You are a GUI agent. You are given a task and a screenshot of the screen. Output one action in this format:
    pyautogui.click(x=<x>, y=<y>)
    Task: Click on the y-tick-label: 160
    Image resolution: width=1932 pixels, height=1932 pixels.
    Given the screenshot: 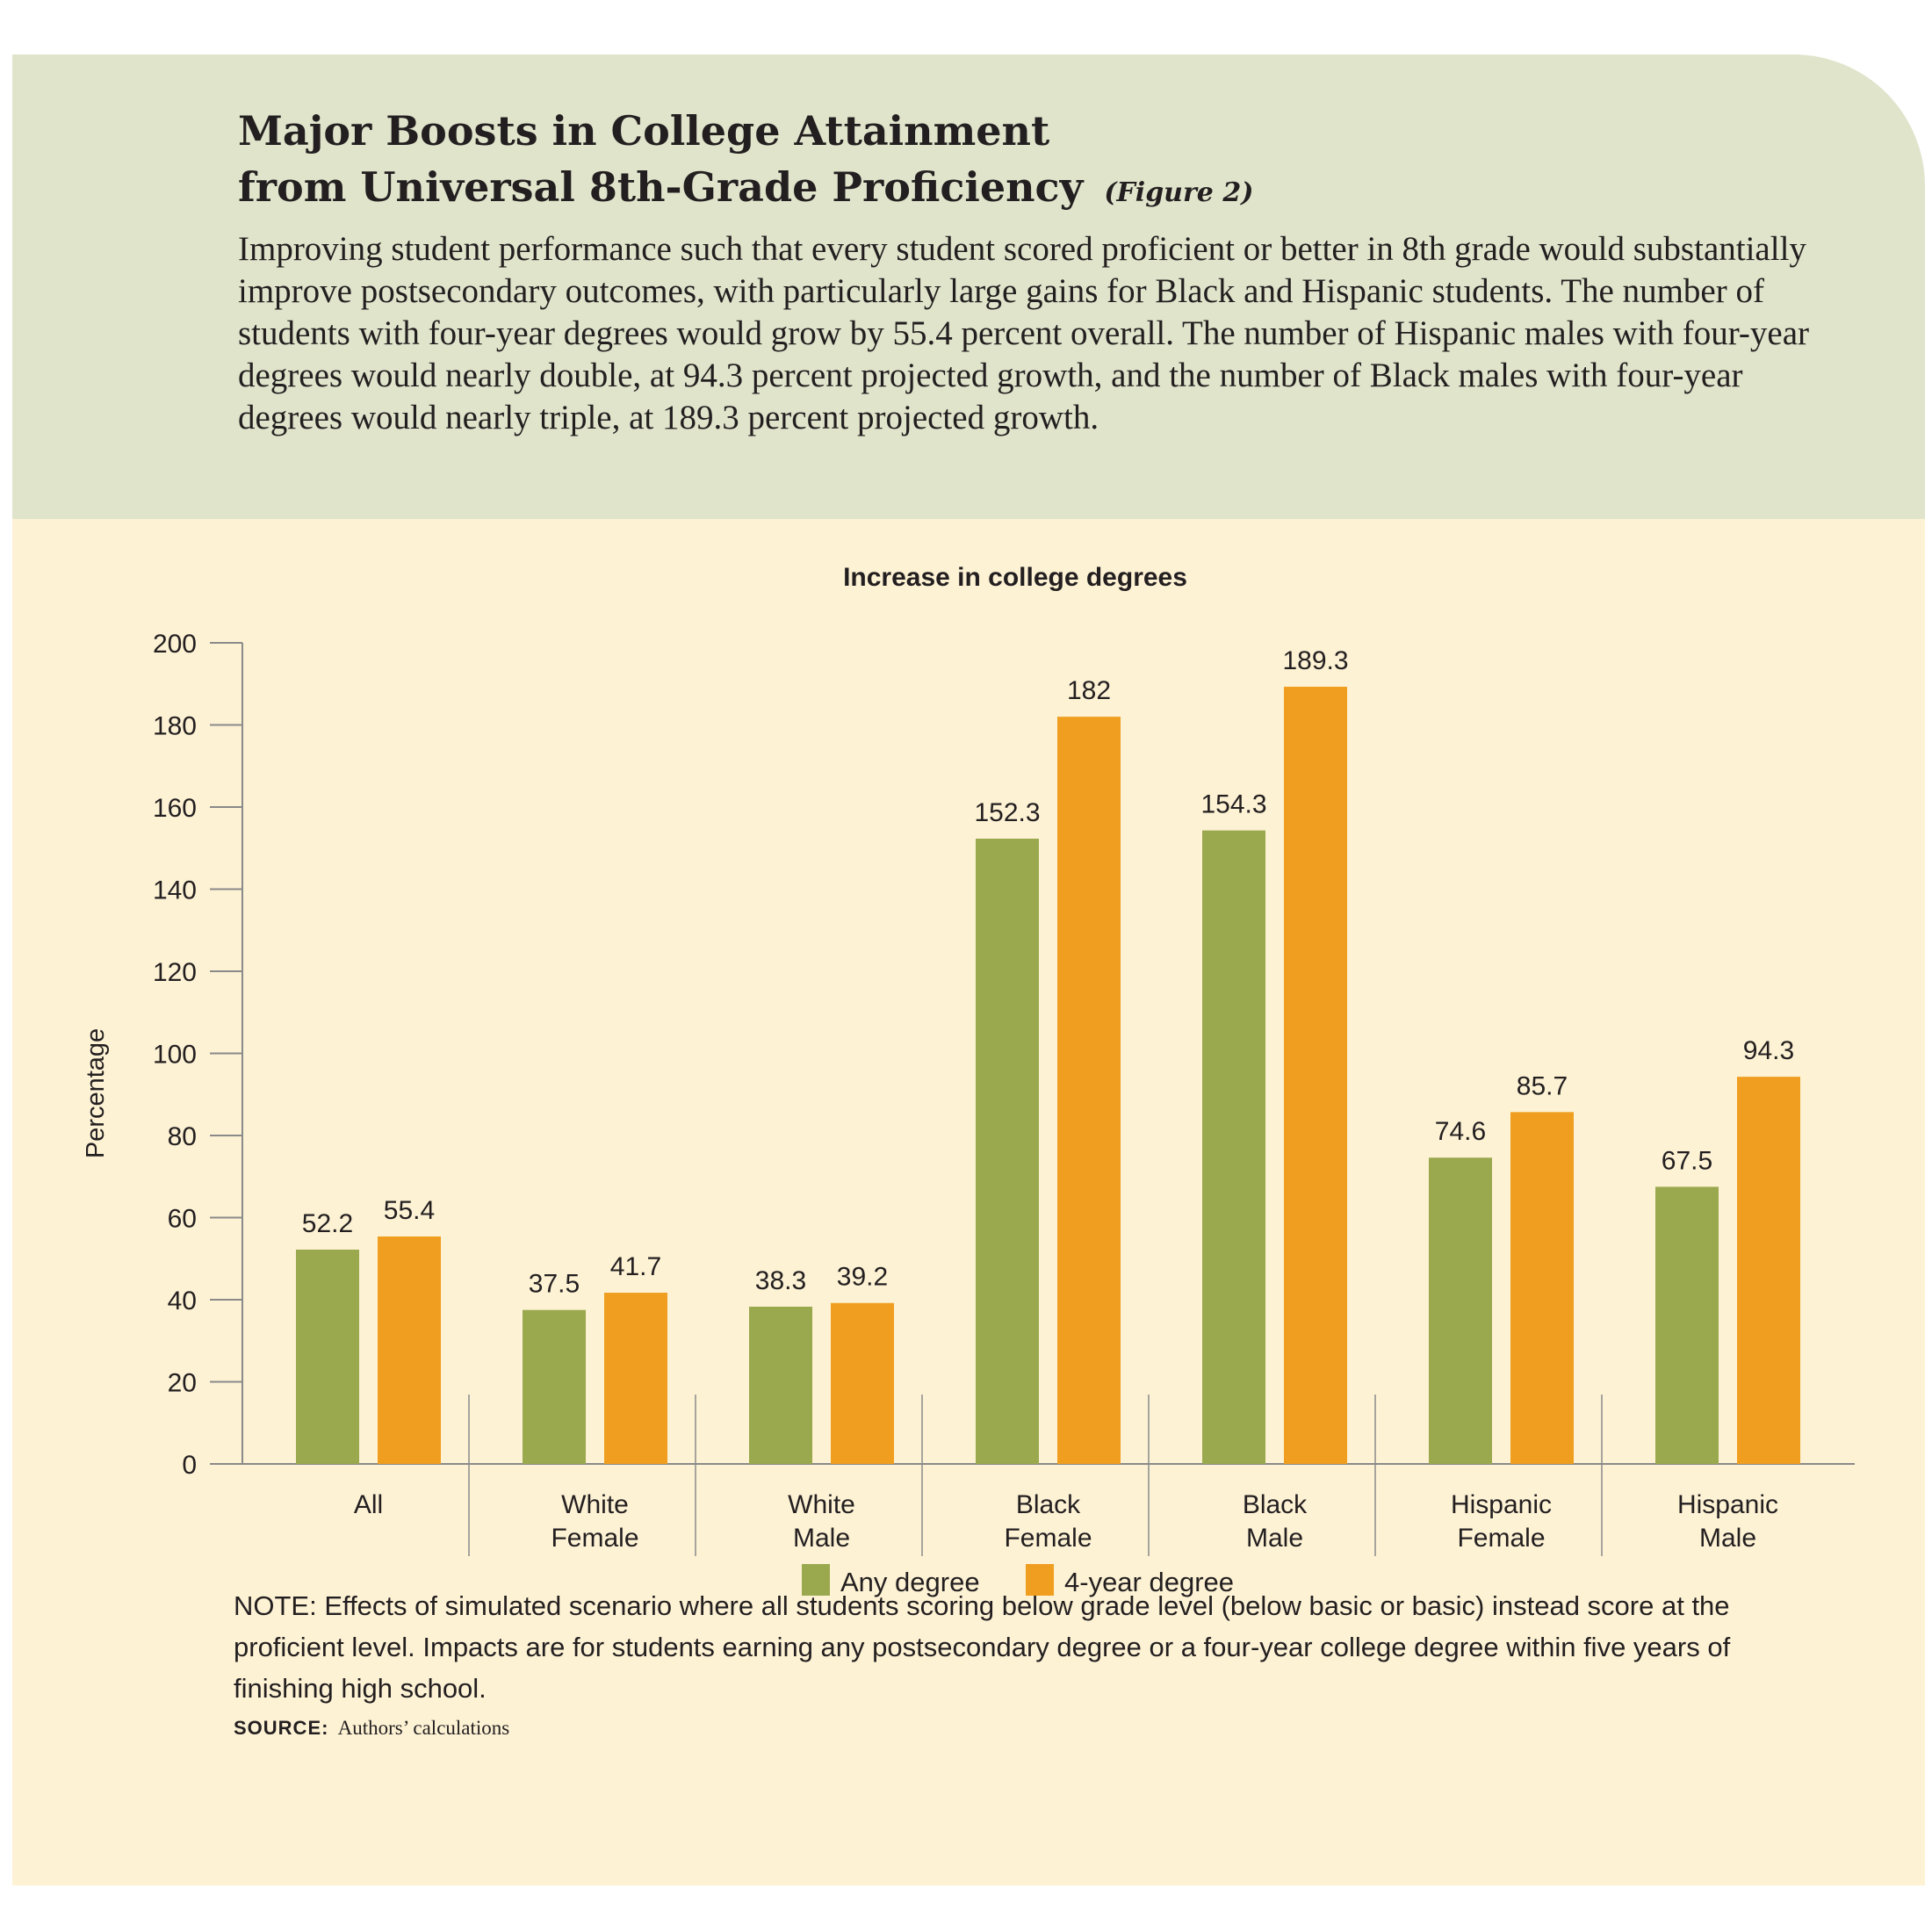 What is the action you would take?
    pyautogui.click(x=175, y=808)
    